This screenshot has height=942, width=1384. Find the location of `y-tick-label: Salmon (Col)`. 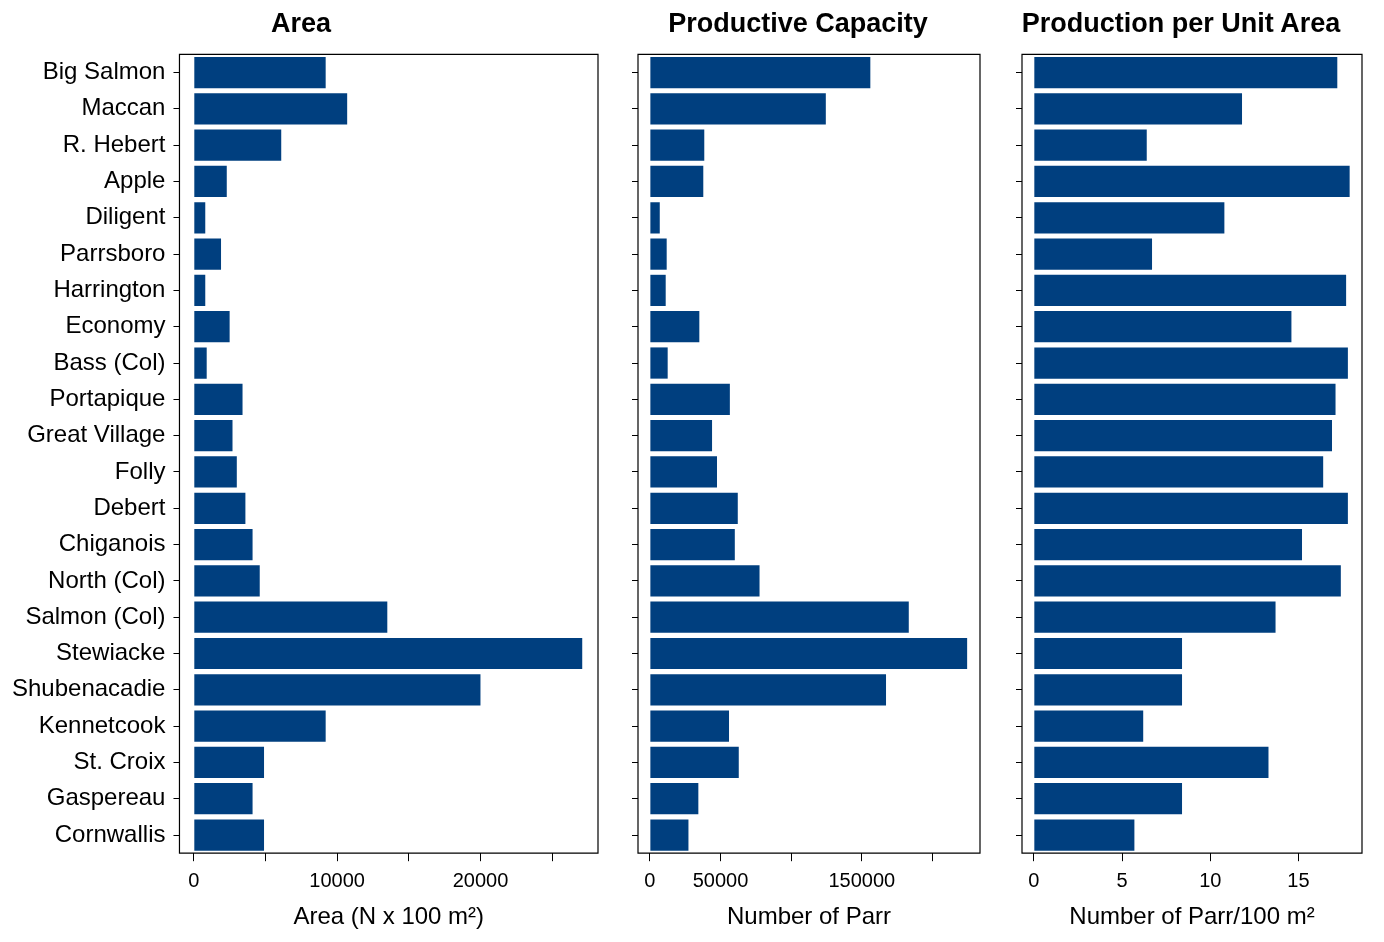

y-tick-label: Salmon (Col) is located at coordinates (95, 615).